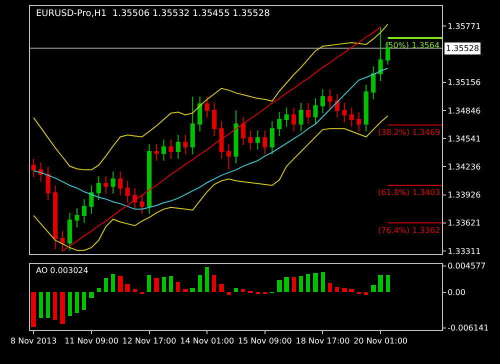  I want to click on x-tick-label: 18 Nov 17:00, so click(323, 341).